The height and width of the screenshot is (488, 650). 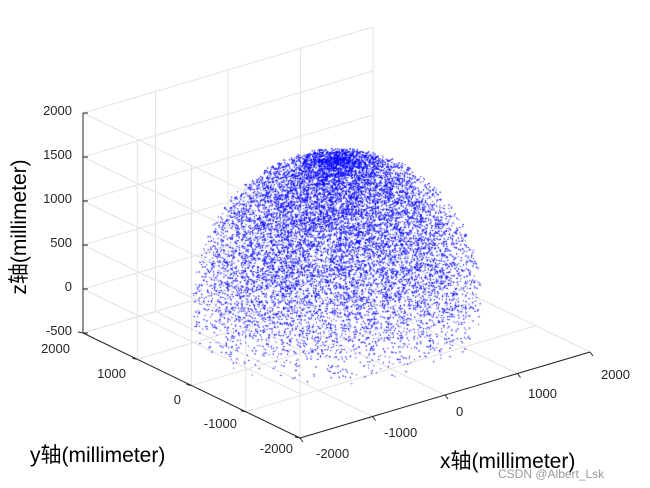 I want to click on y-tick-label: -1000, so click(x=220, y=423).